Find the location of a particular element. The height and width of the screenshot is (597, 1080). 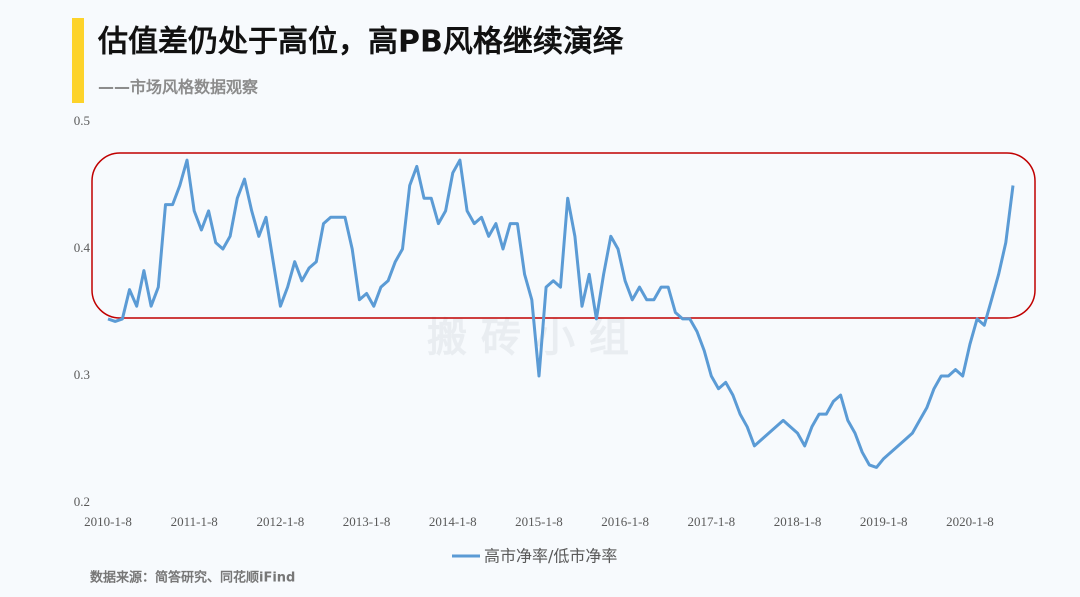

accent-bar is located at coordinates (78, 60).